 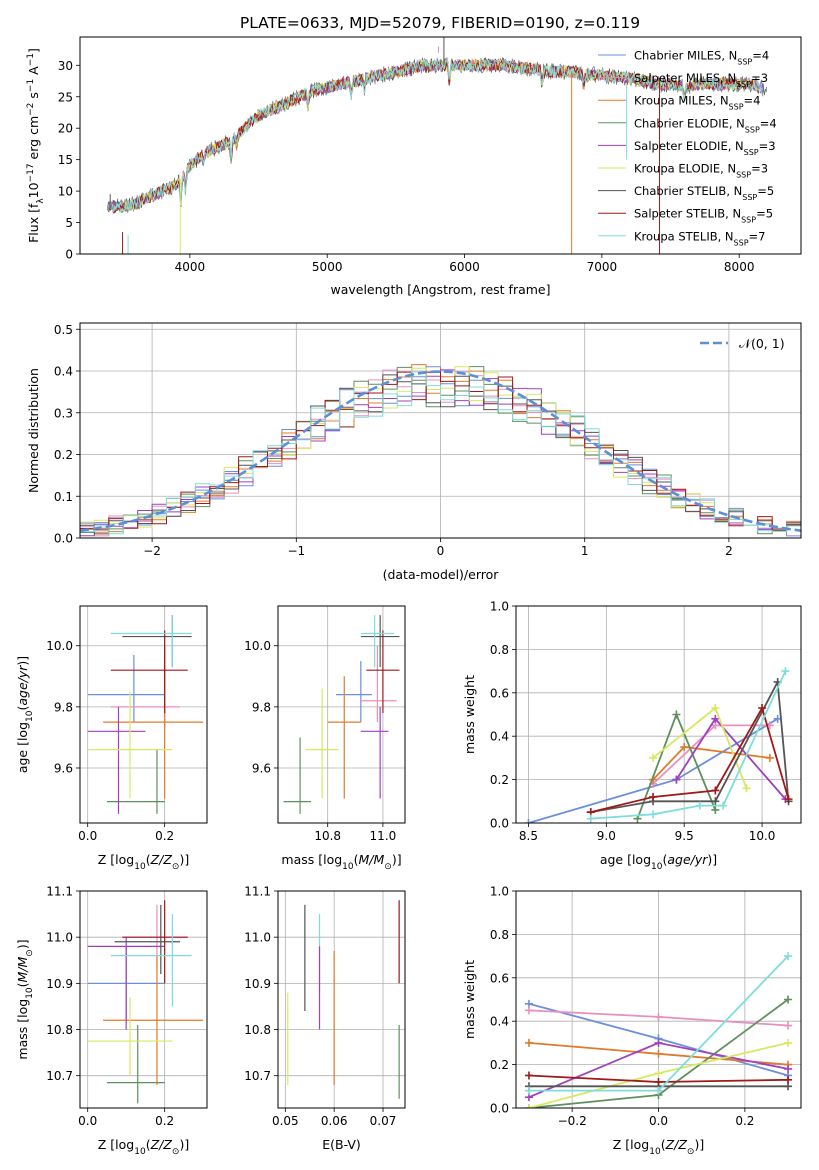 I want to click on legend-text: =4, so click(x=768, y=123).